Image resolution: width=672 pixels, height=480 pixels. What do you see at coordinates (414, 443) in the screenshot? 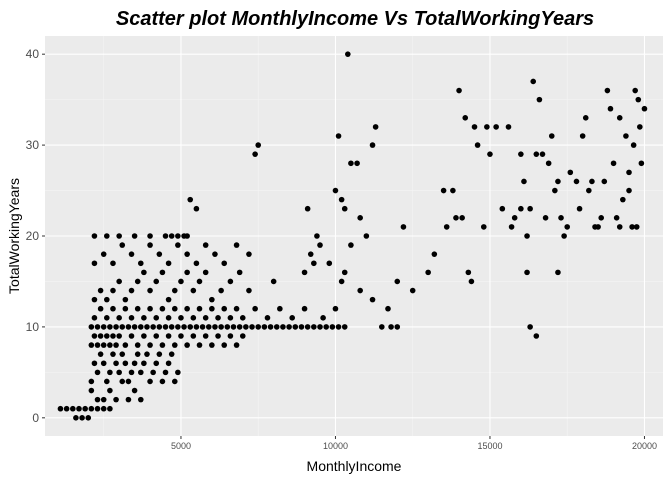
I see `x-axis-ticks: 5000 10000 15000 20000` at bounding box center [414, 443].